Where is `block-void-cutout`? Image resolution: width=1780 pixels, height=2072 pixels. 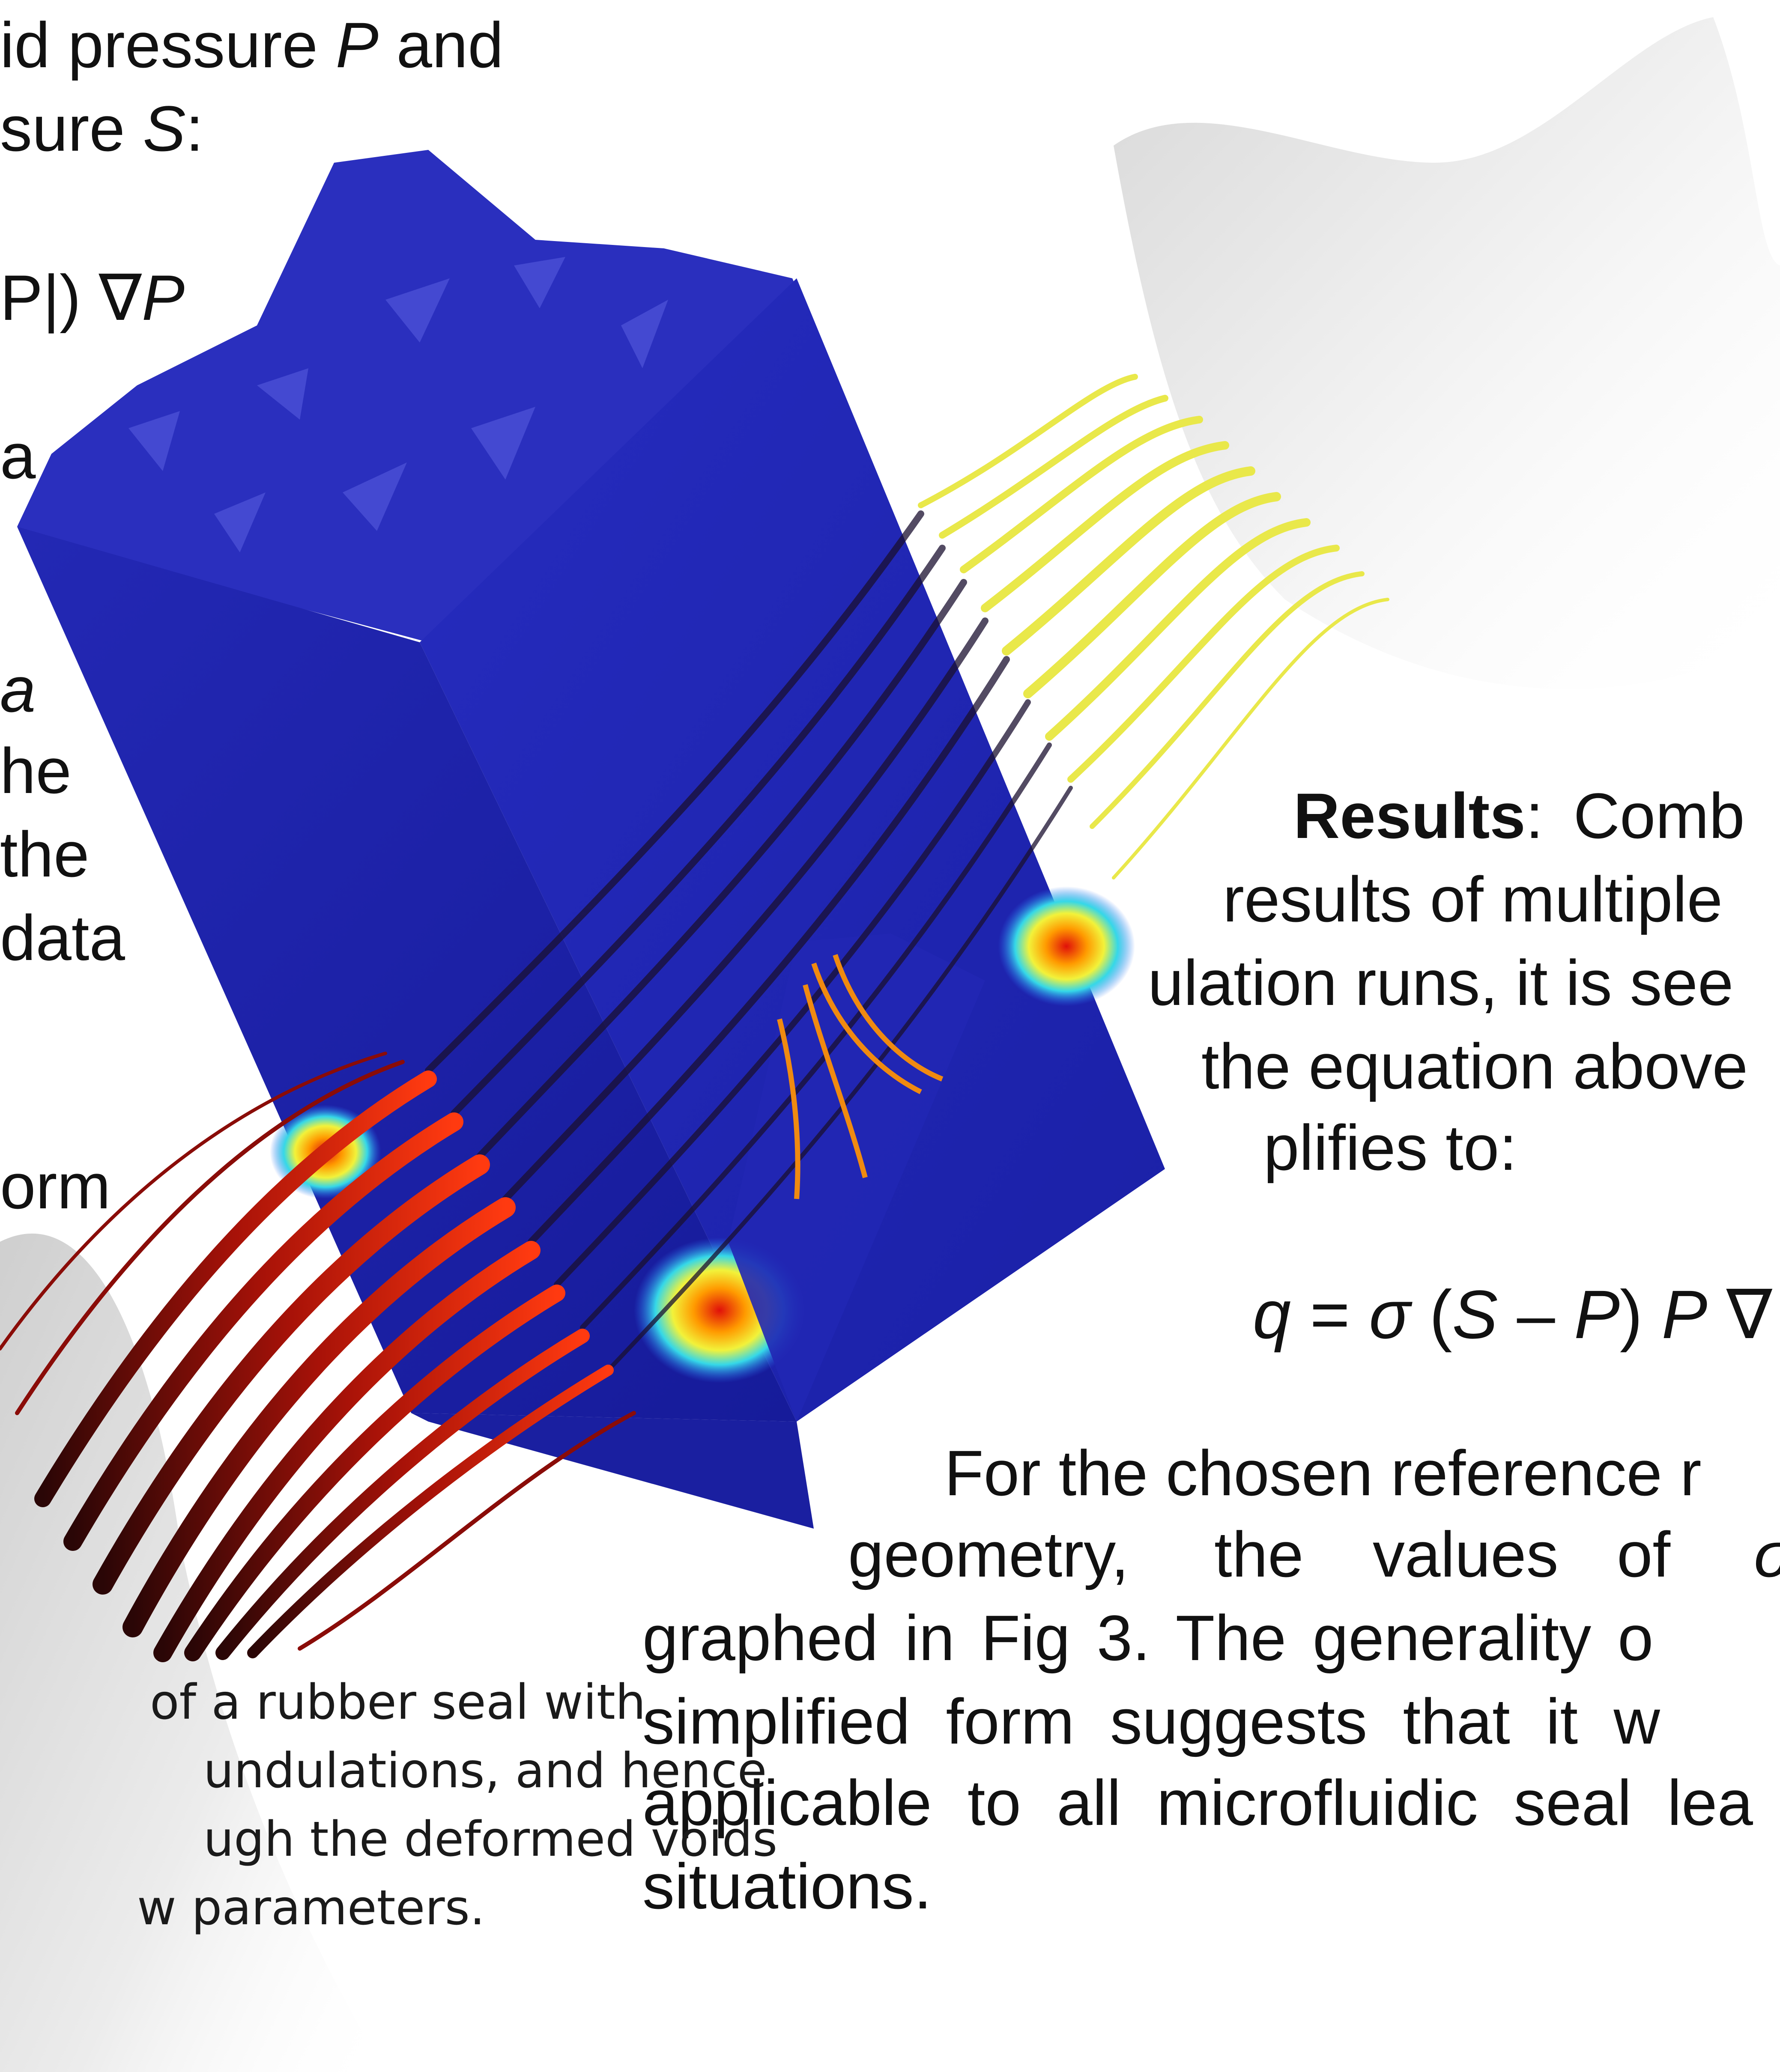 block-void-cutout is located at coordinates (856, 1177).